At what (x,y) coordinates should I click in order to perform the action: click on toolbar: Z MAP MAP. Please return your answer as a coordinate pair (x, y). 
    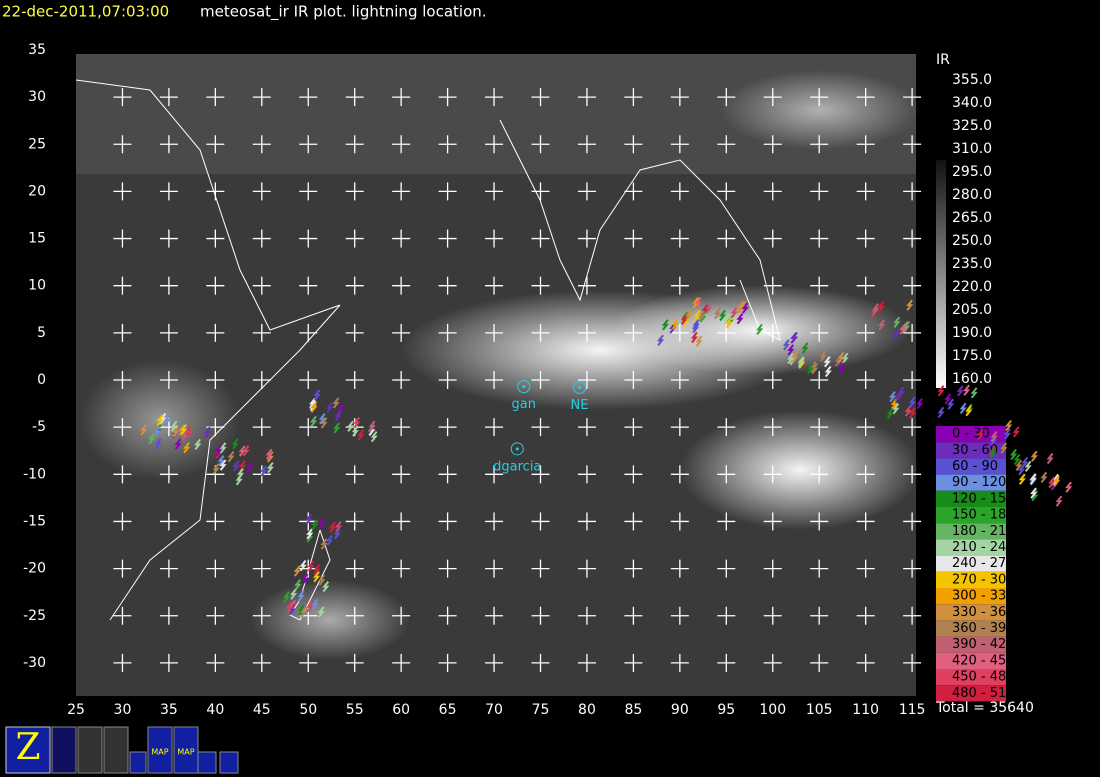
    Looking at the image, I should click on (122, 750).